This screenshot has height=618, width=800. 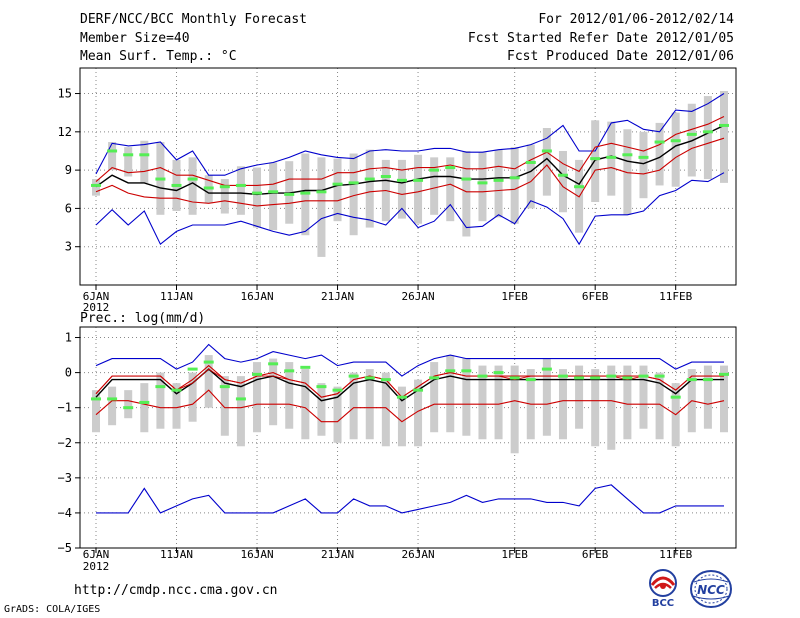 I want to click on prec-xtick-label: 11JAN, so click(x=176, y=554).